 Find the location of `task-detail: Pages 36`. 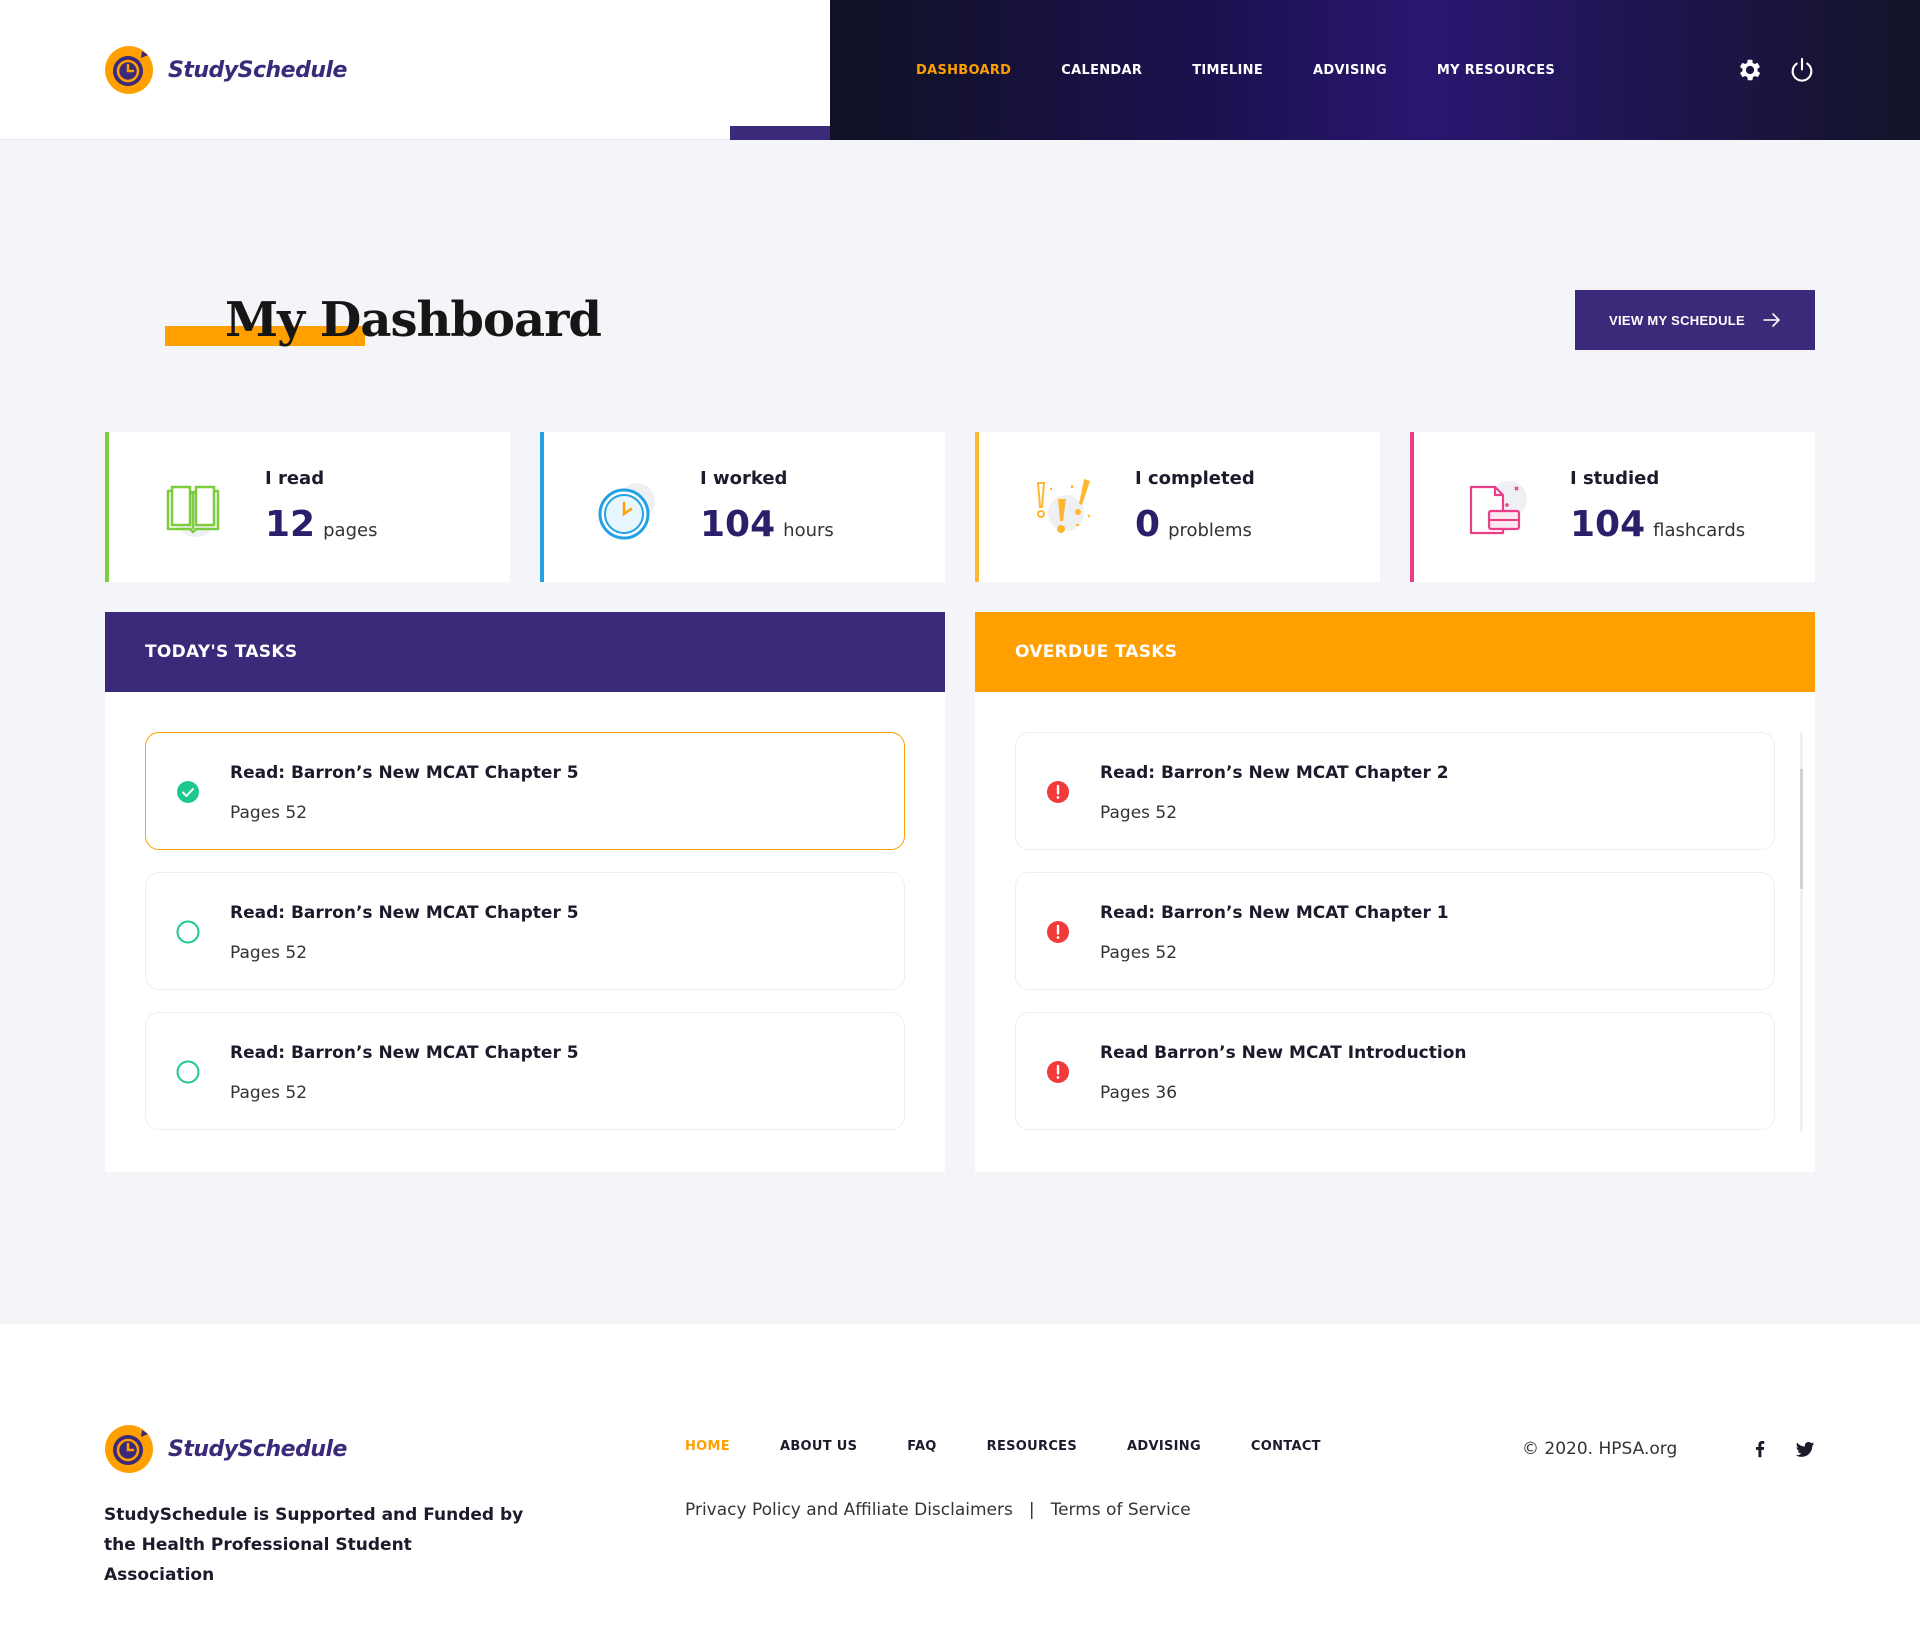

task-detail: Pages 36 is located at coordinates (1139, 1093).